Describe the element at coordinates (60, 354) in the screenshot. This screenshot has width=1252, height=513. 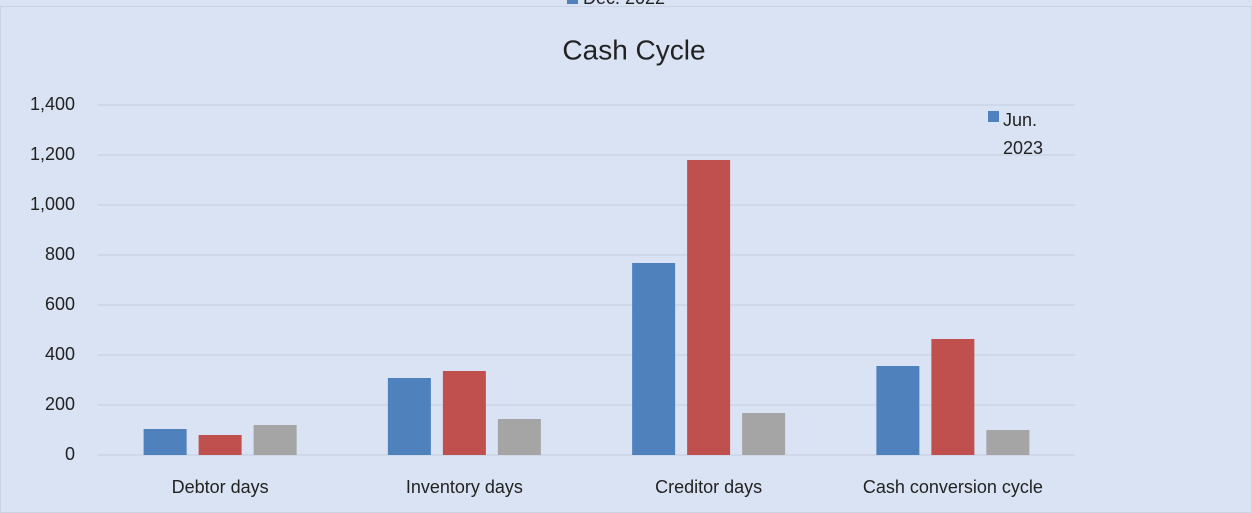
I see `y-tick-label: 400` at that location.